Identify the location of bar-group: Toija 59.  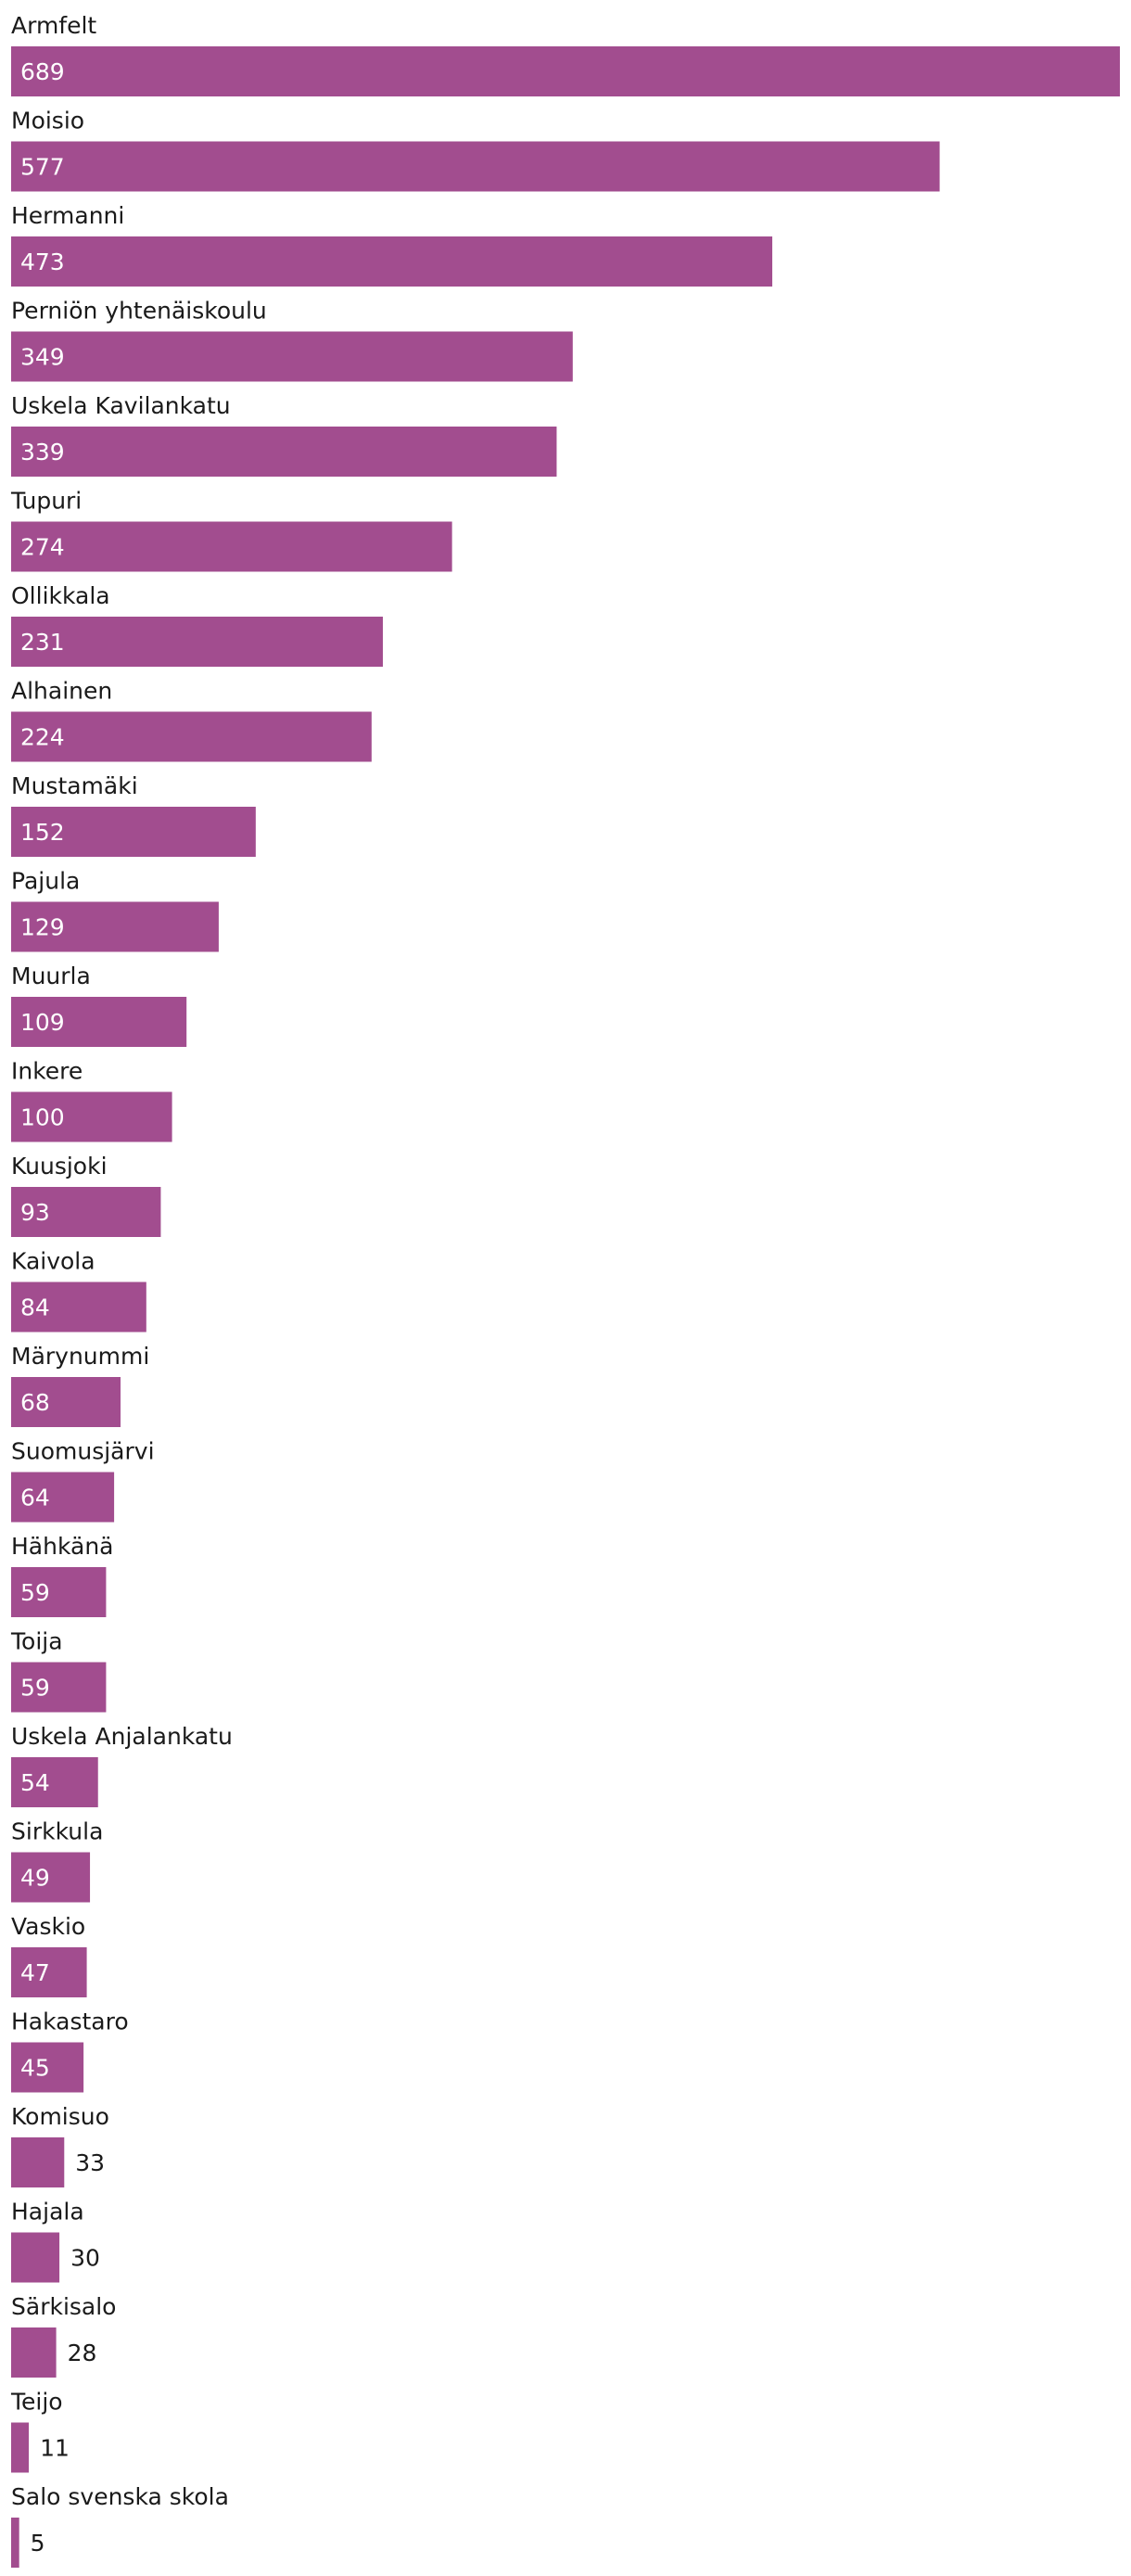
(58, 1671).